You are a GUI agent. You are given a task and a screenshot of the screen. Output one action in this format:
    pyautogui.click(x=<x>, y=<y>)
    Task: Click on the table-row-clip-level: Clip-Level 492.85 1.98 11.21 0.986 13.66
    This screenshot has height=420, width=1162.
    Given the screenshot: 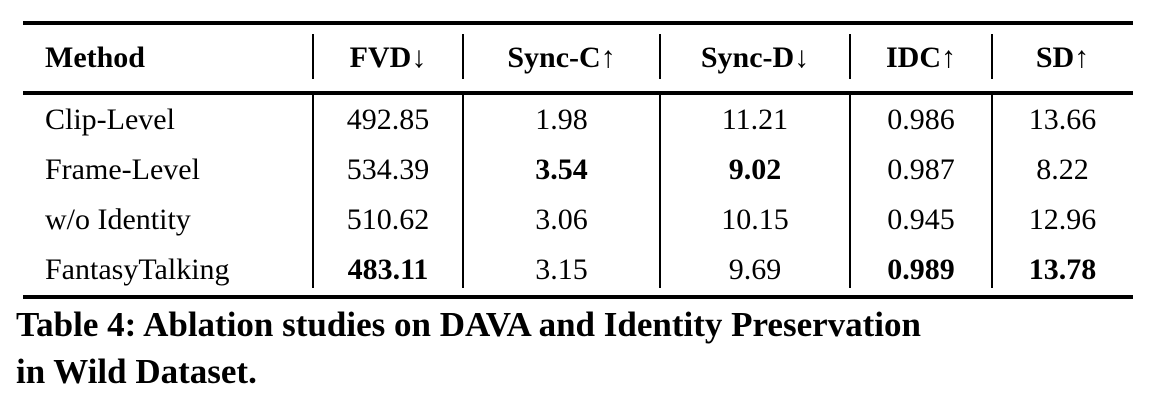 What is the action you would take?
    pyautogui.click(x=578, y=120)
    